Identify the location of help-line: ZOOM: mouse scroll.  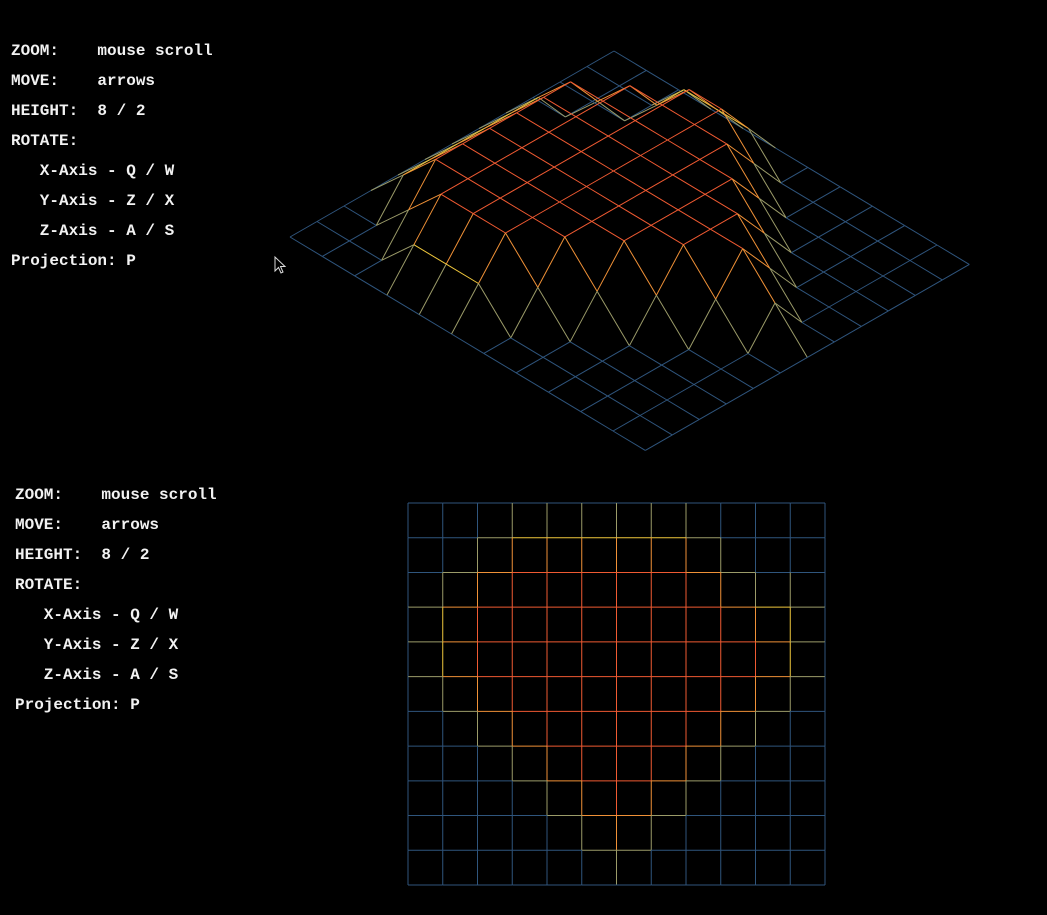
(116, 495).